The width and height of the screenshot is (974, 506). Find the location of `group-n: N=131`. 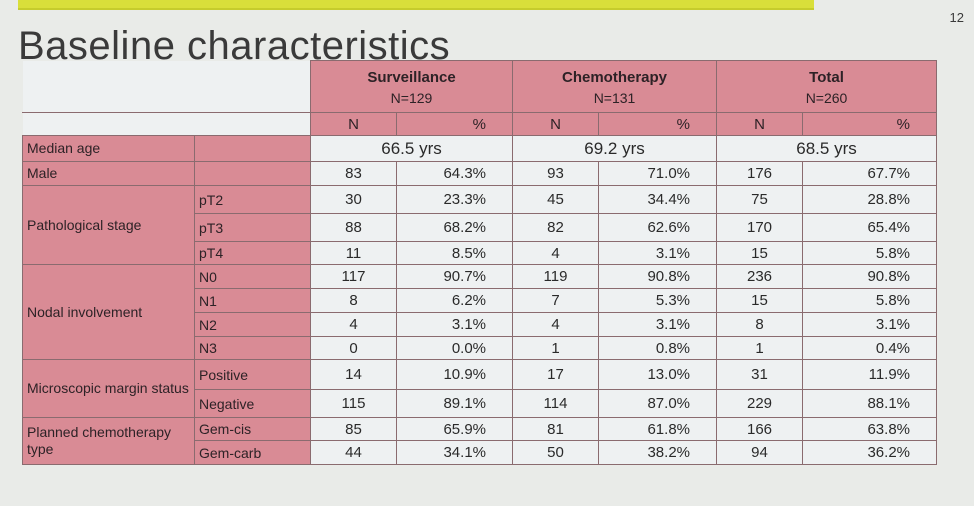

group-n: N=131 is located at coordinates (614, 98).